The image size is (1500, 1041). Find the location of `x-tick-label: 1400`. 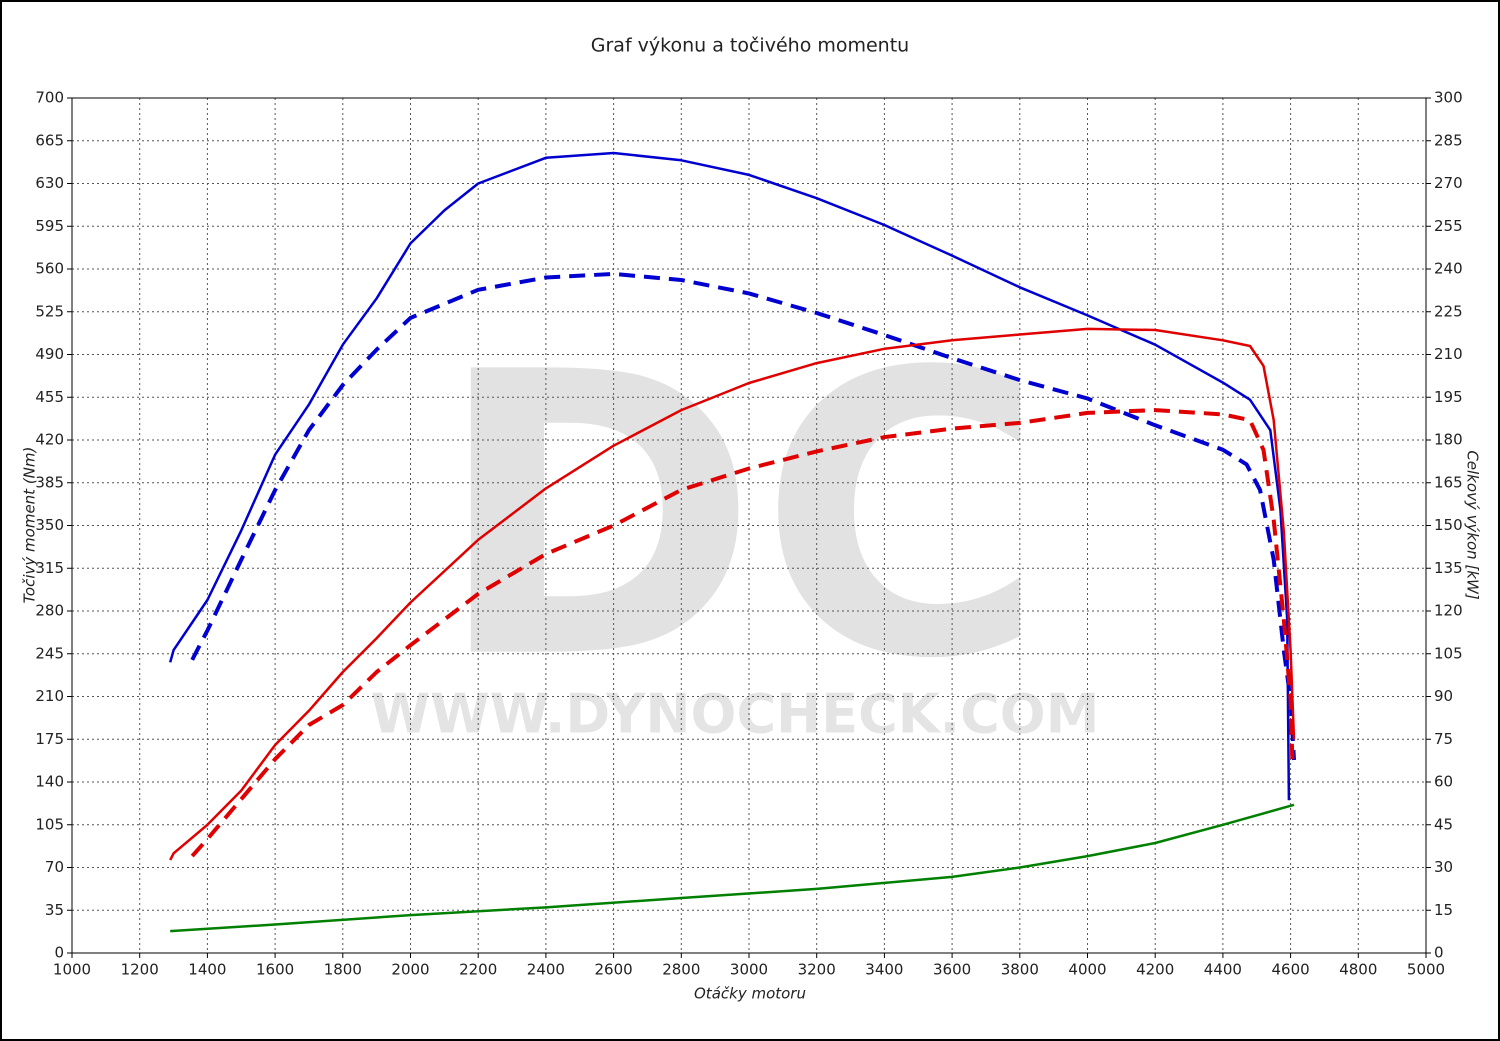

x-tick-label: 1400 is located at coordinates (207, 970).